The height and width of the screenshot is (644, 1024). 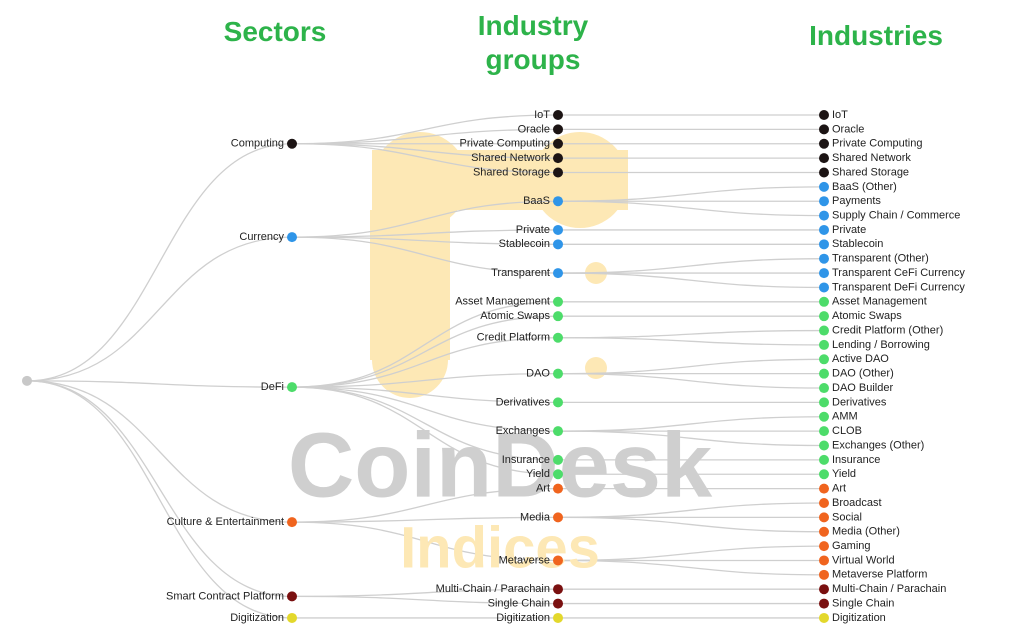 I want to click on sector-label: DeFi, so click(x=272, y=387).